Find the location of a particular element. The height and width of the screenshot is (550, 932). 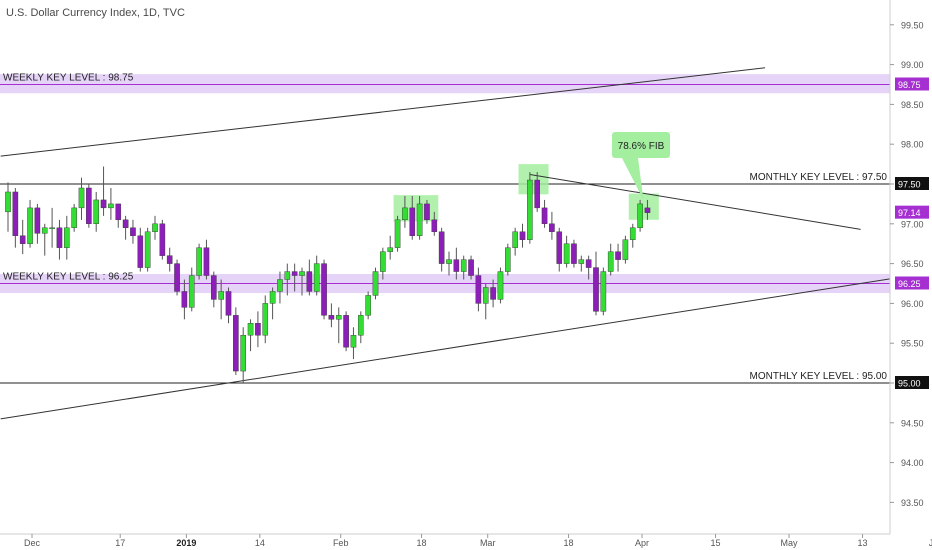

price-tick-label: 94.50 is located at coordinates (912, 423).